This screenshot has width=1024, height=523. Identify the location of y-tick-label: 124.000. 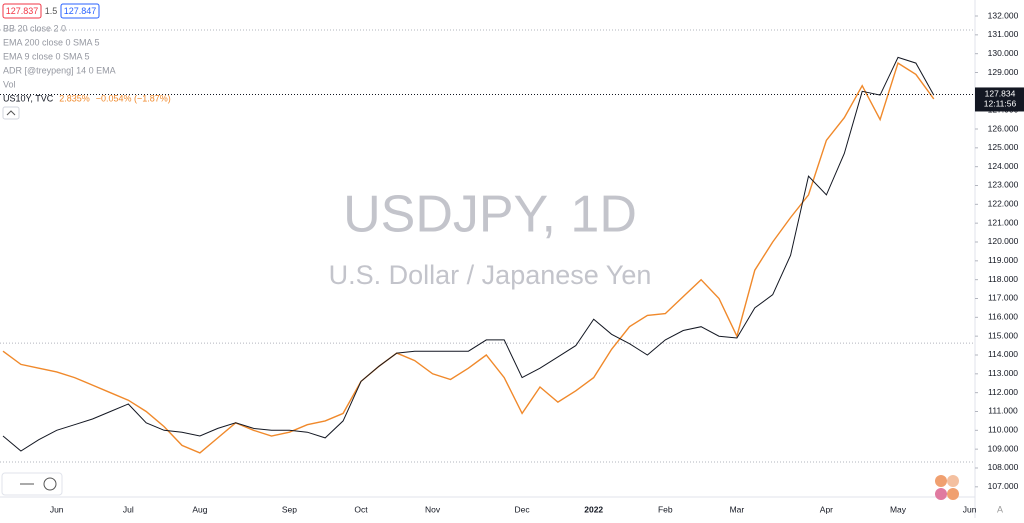
(1003, 166).